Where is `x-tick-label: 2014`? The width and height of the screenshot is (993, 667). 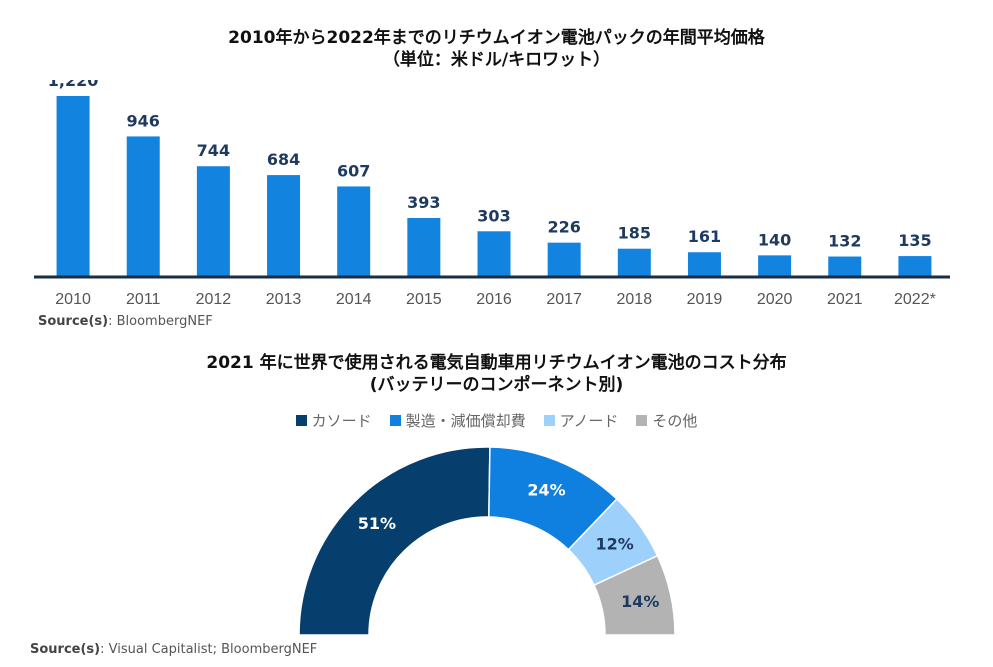
x-tick-label: 2014 is located at coordinates (354, 299).